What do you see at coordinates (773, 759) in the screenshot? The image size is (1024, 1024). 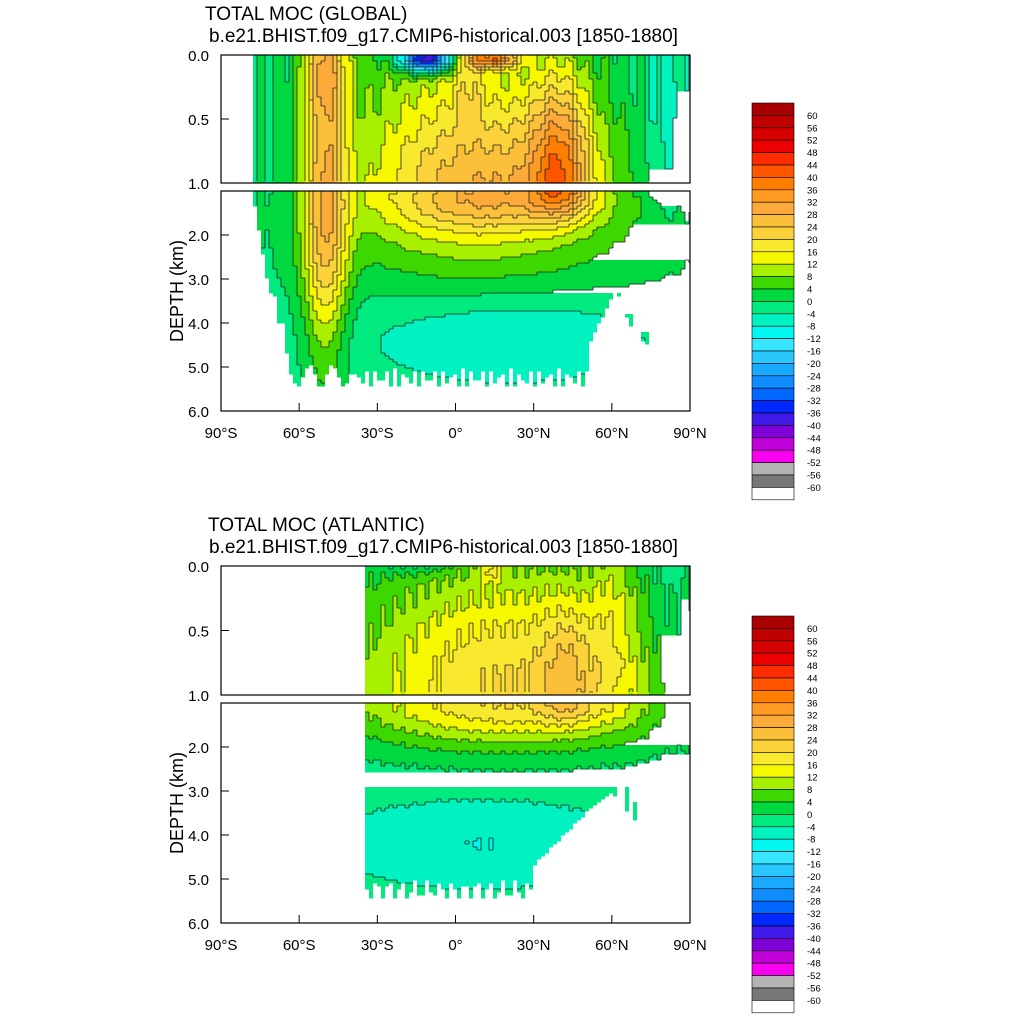 I see `colorbar-swatch` at bounding box center [773, 759].